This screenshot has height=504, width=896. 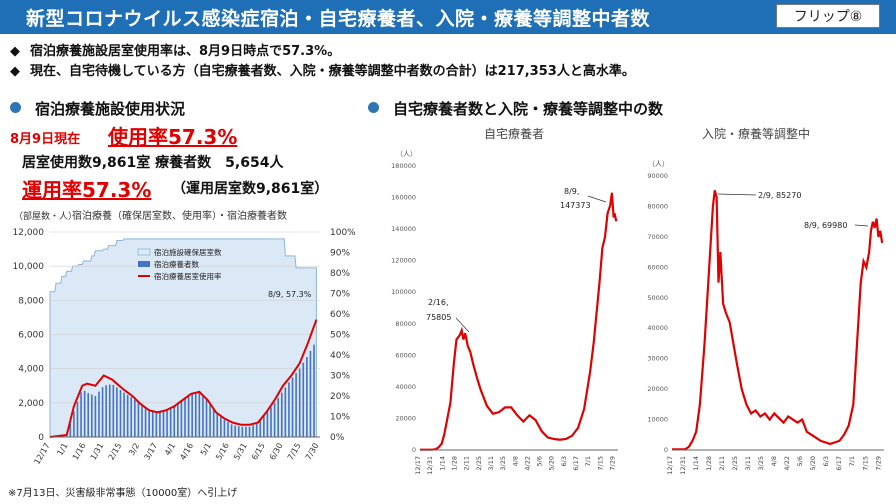 I want to click on legend-label: 宿泊療養者数, so click(x=176, y=264).